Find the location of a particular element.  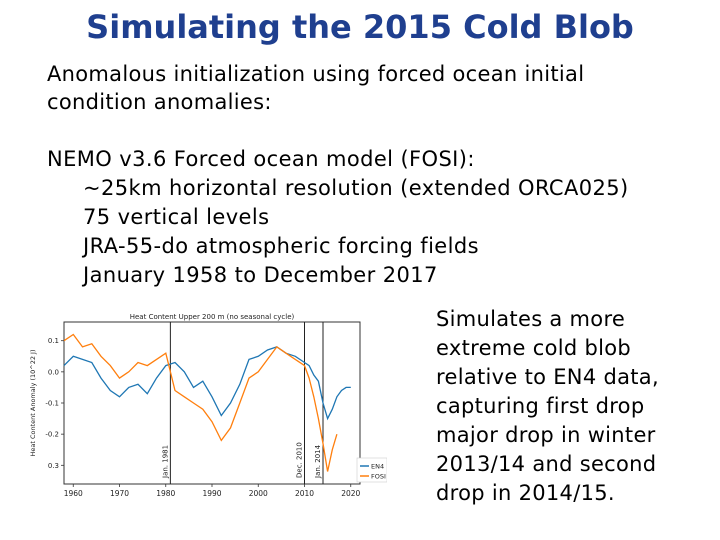

series-line-fosi is located at coordinates (200, 402).